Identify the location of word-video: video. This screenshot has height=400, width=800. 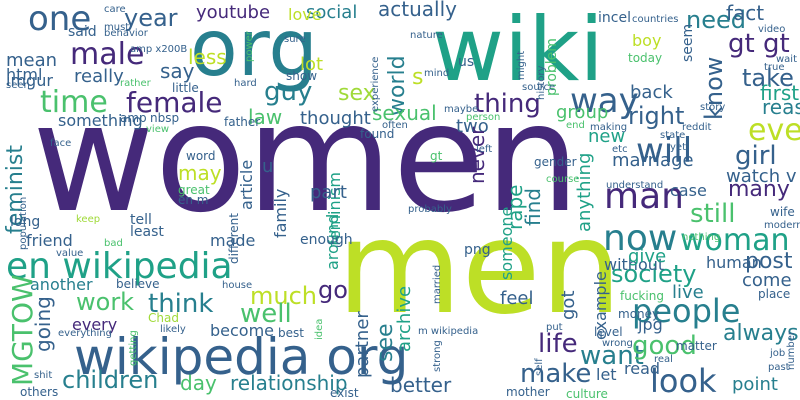
(771, 29).